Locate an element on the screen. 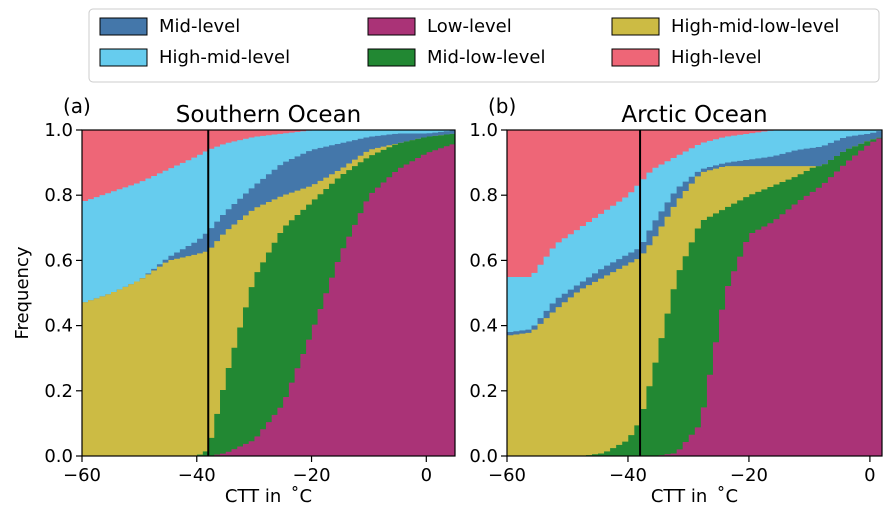 The image size is (883, 508). legend-frame is located at coordinates (484, 45).